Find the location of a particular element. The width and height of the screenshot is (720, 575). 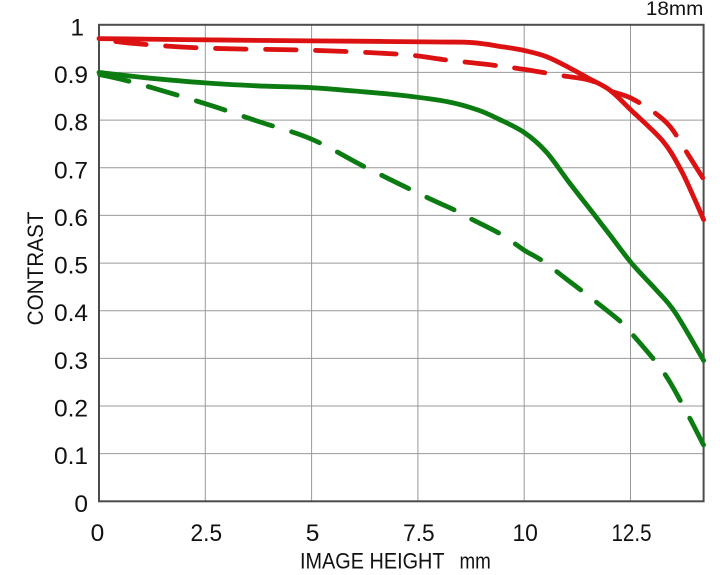

svg-text: 0.8 is located at coordinates (71, 123).